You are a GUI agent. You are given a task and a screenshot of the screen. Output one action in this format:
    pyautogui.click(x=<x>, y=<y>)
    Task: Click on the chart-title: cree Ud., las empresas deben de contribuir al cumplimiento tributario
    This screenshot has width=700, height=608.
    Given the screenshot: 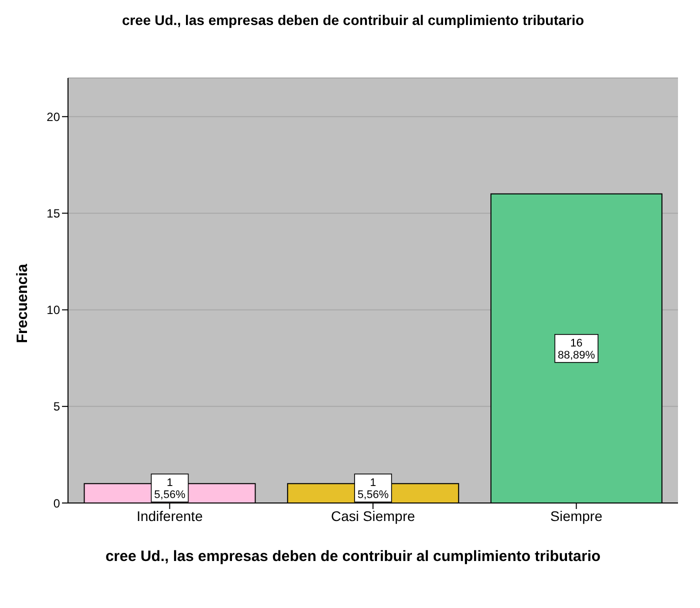 What is the action you would take?
    pyautogui.click(x=353, y=20)
    